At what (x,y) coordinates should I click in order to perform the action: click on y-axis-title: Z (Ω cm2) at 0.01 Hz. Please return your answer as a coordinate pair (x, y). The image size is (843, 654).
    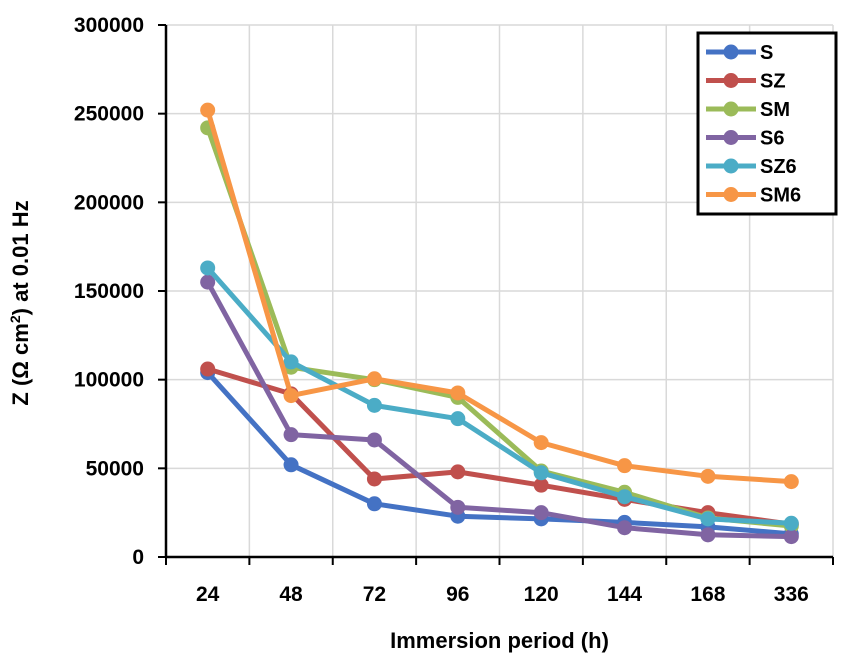
    Looking at the image, I should click on (20, 302).